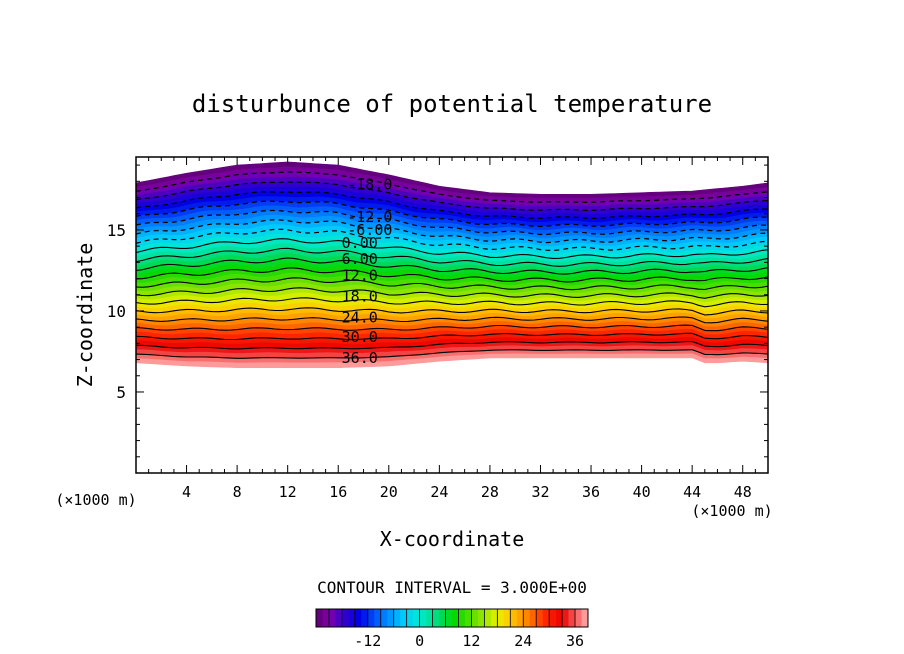  I want to click on x-tick-label: 40, so click(642, 492).